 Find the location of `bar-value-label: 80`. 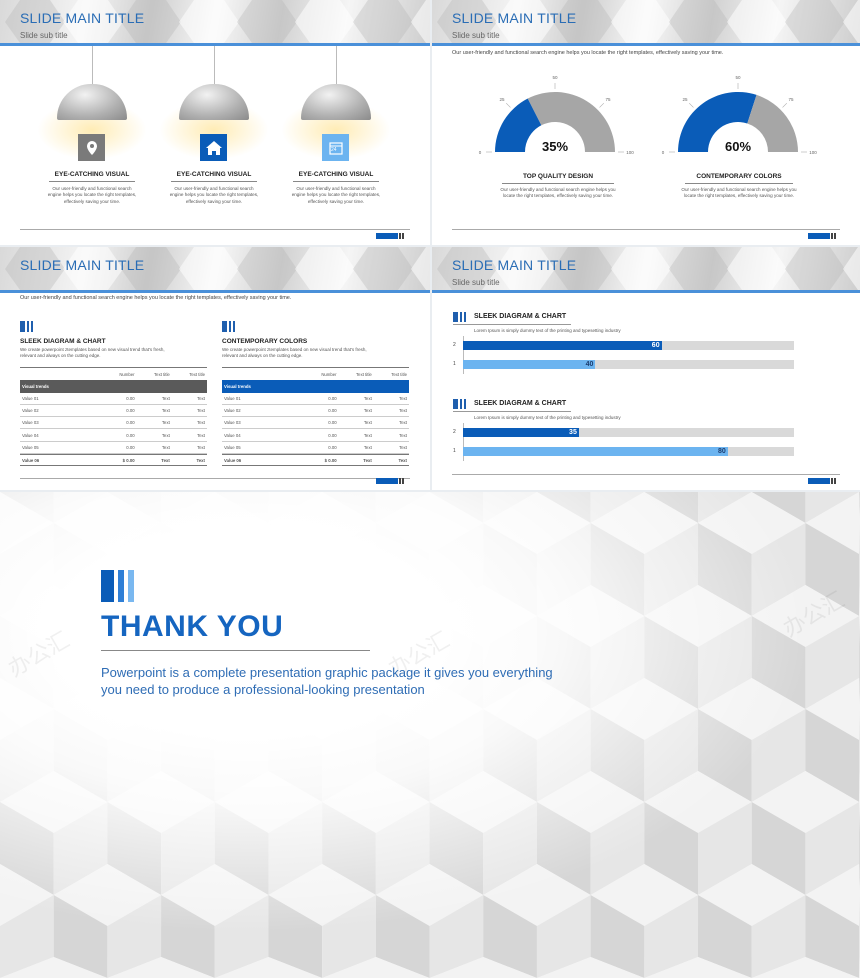

bar-value-label: 80 is located at coordinates (722, 451).